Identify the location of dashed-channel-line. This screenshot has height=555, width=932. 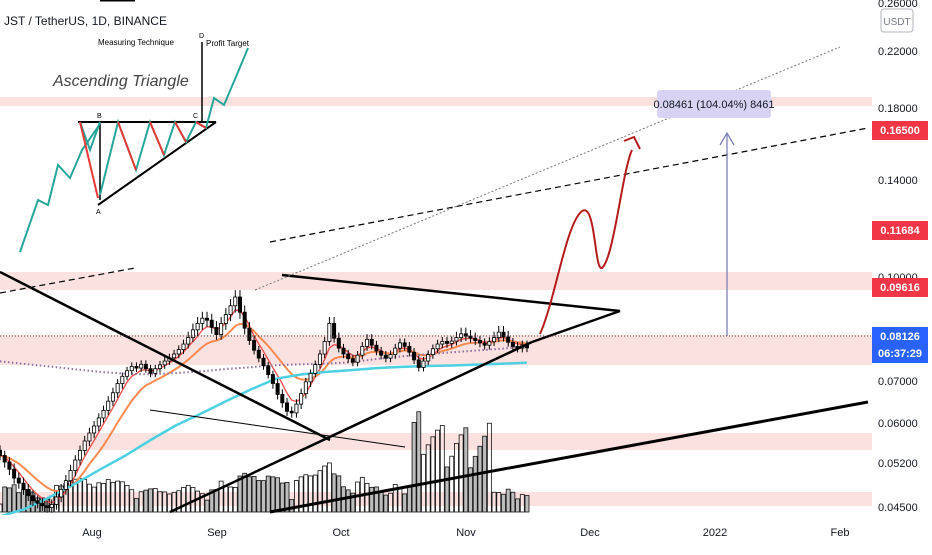
(569, 185).